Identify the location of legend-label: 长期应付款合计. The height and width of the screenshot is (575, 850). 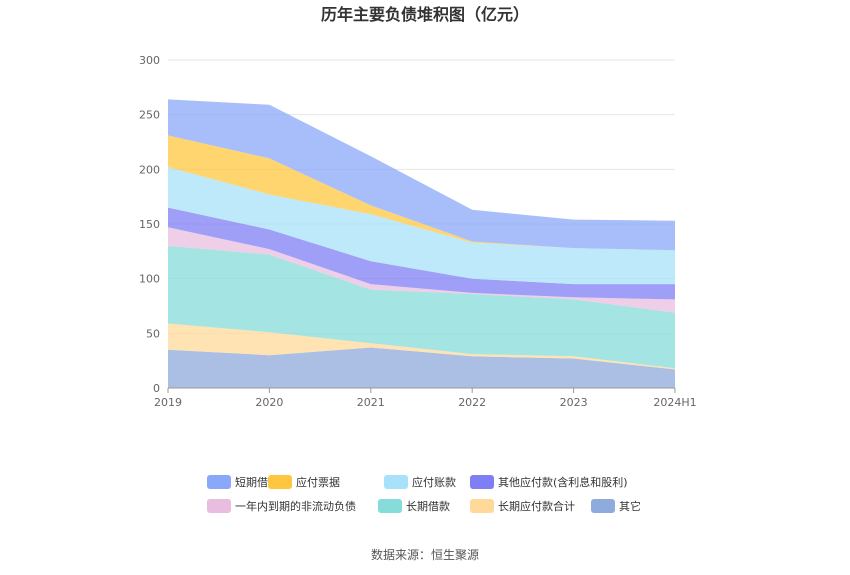
(536, 506).